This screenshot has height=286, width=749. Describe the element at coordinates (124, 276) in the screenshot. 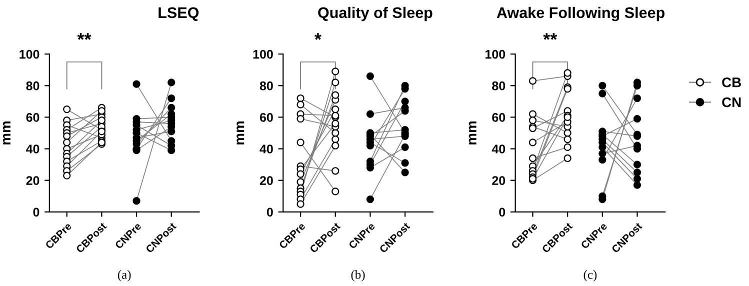

I see `text: (a)` at that location.